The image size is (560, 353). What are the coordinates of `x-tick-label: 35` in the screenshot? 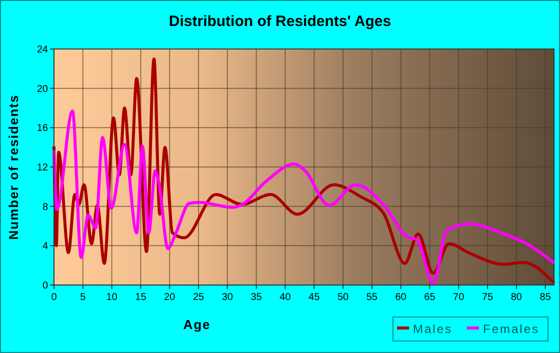 It's located at (256, 297).